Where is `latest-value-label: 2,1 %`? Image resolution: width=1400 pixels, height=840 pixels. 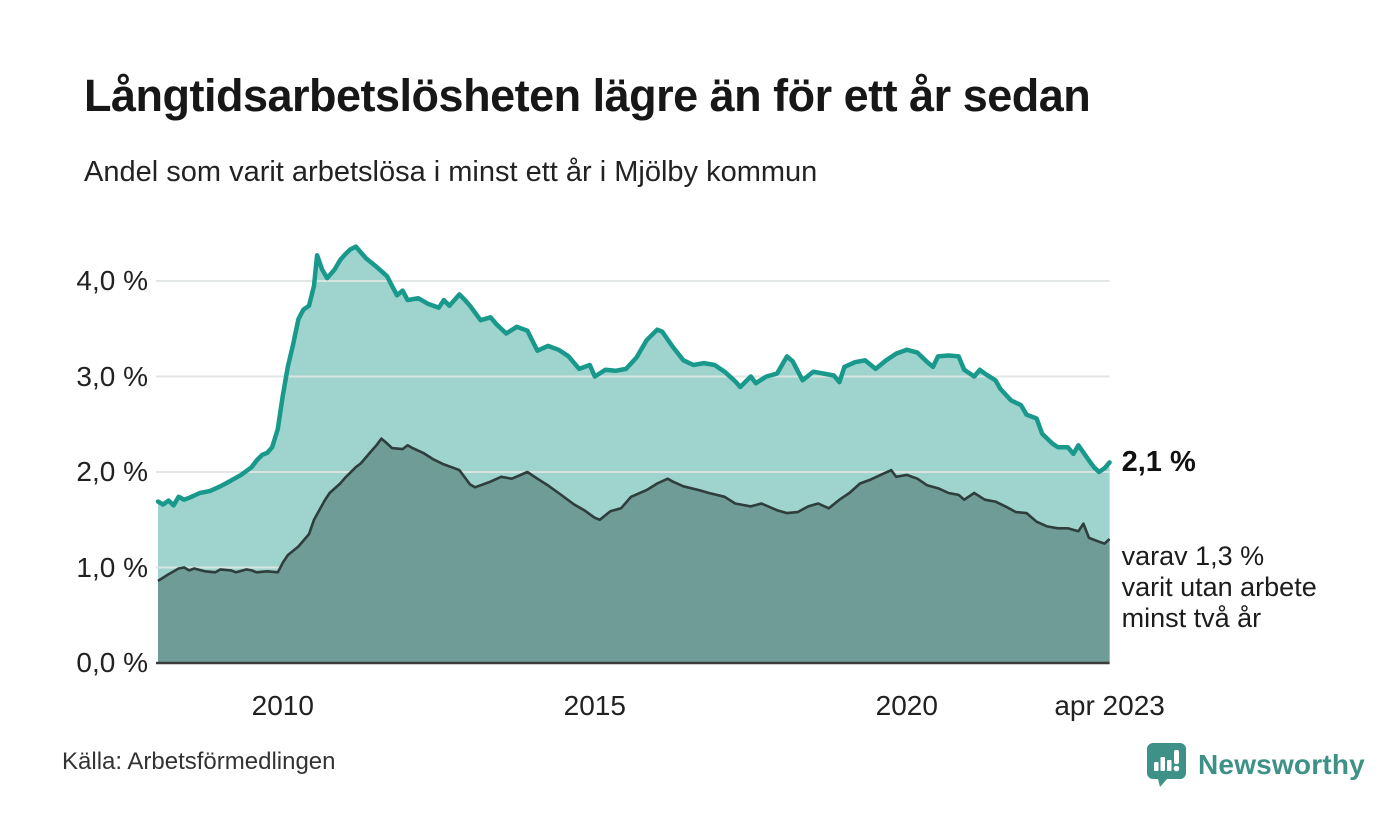
latest-value-label: 2,1 % is located at coordinates (1158, 462).